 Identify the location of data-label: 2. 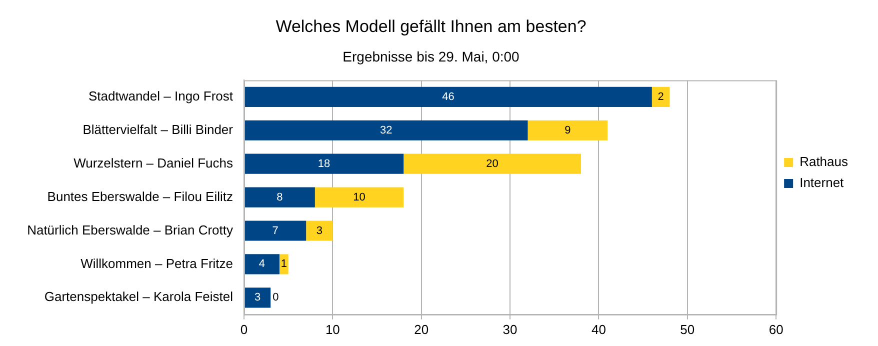
(661, 96).